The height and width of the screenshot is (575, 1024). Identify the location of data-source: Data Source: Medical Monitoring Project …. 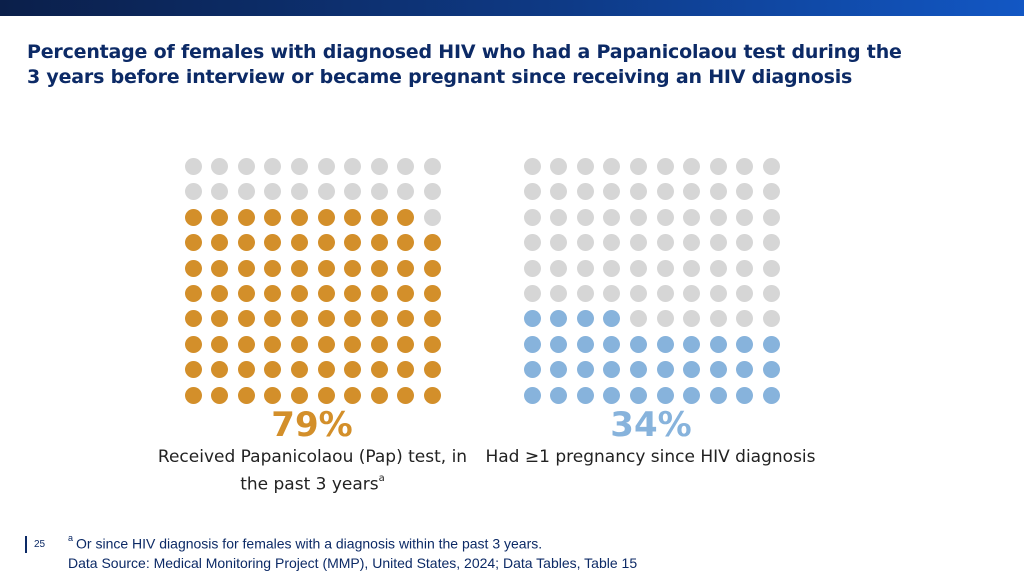
(353, 562).